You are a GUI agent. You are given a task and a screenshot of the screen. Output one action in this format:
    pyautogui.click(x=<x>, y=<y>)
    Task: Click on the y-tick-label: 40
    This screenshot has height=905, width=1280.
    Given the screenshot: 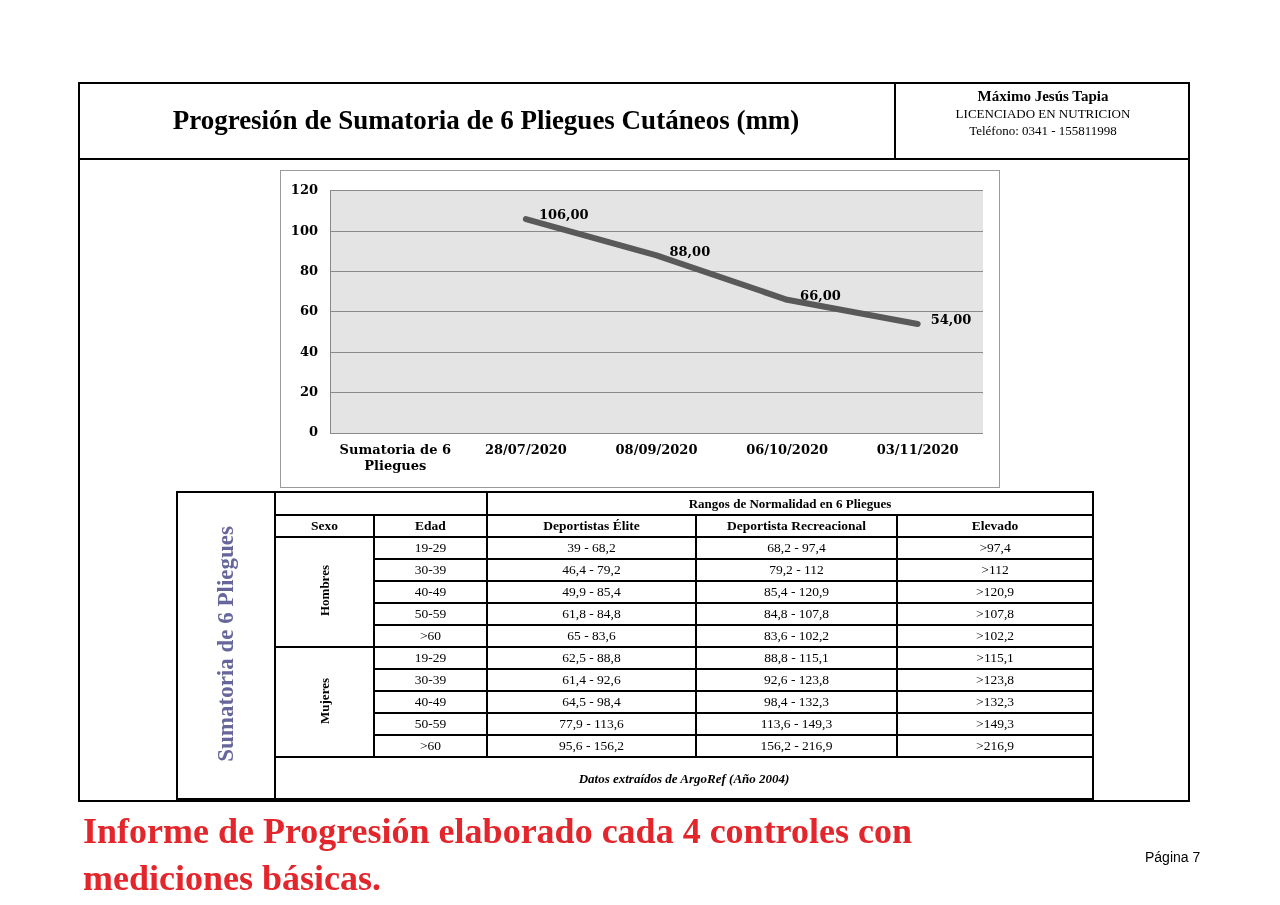 What is the action you would take?
    pyautogui.click(x=308, y=351)
    